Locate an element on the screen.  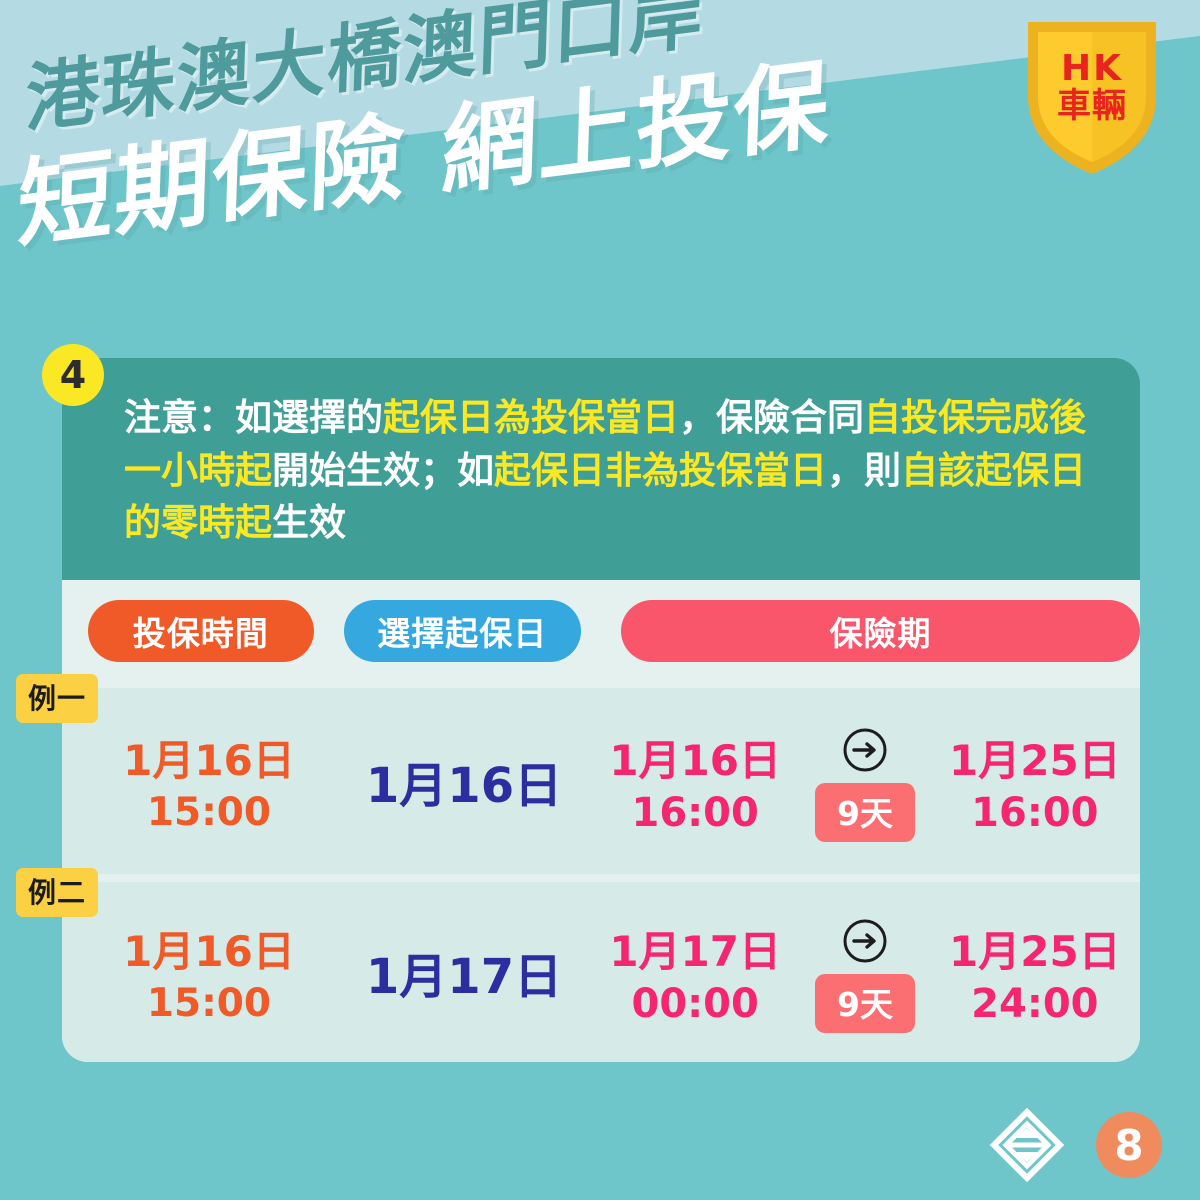
period-end: 1月25日 24:00 is located at coordinates (1035, 972).